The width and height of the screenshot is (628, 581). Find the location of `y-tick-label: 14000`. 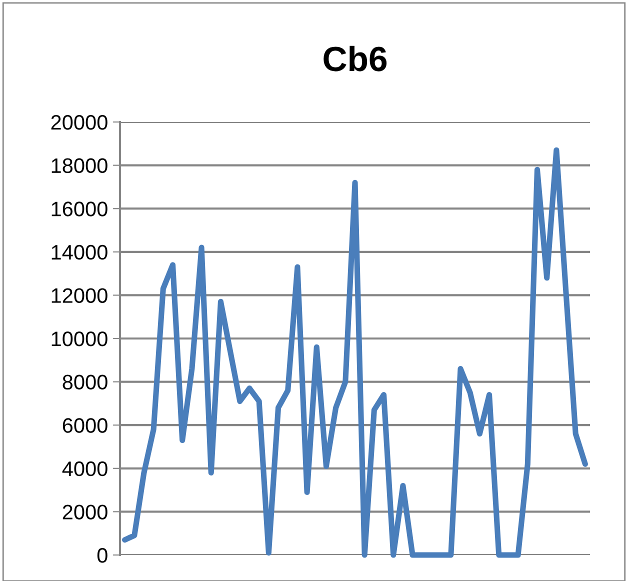

y-tick-label: 14000 is located at coordinates (80, 252).